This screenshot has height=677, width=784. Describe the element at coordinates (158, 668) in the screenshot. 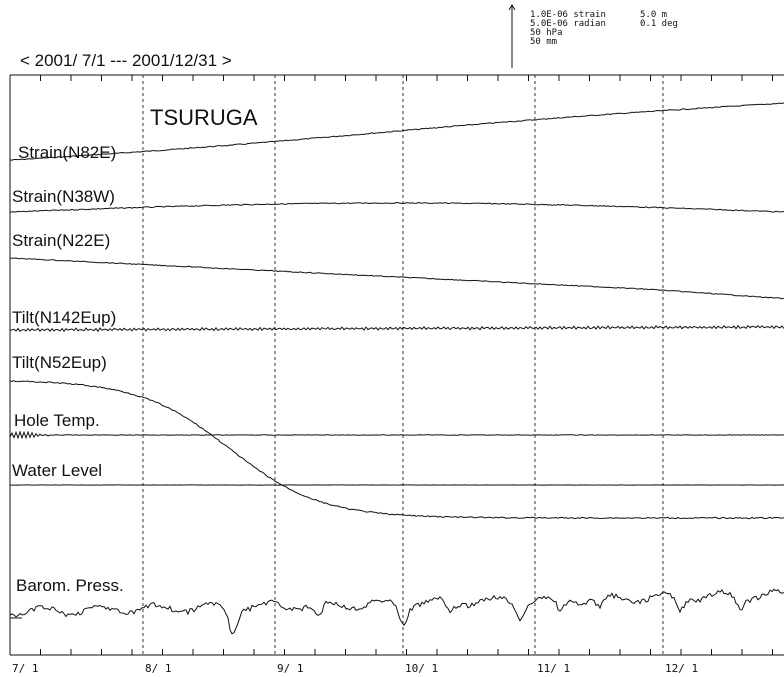

I see `date-label: 8/ 1` at that location.